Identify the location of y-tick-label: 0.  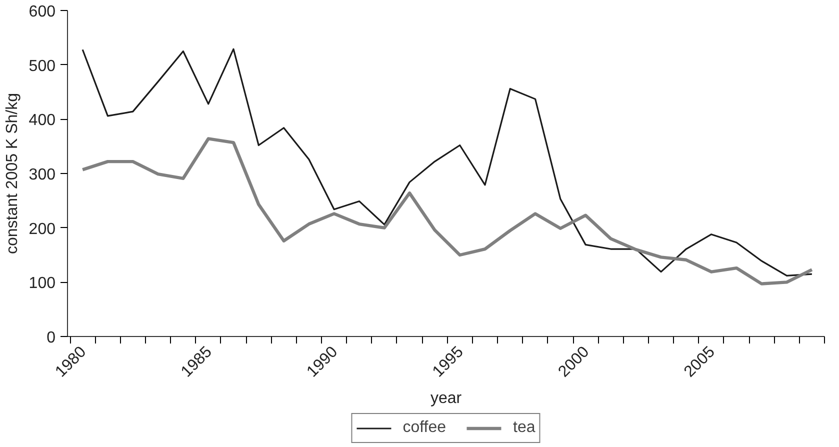
(51, 338).